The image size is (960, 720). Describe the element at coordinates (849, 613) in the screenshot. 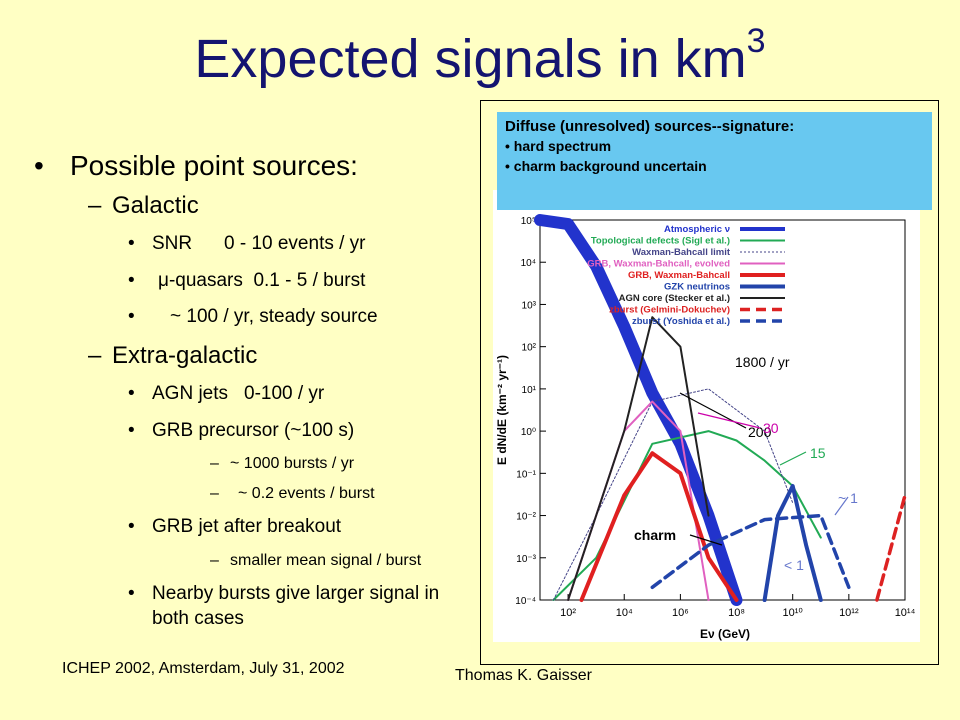

I see `x-tick-label: 10¹²` at that location.